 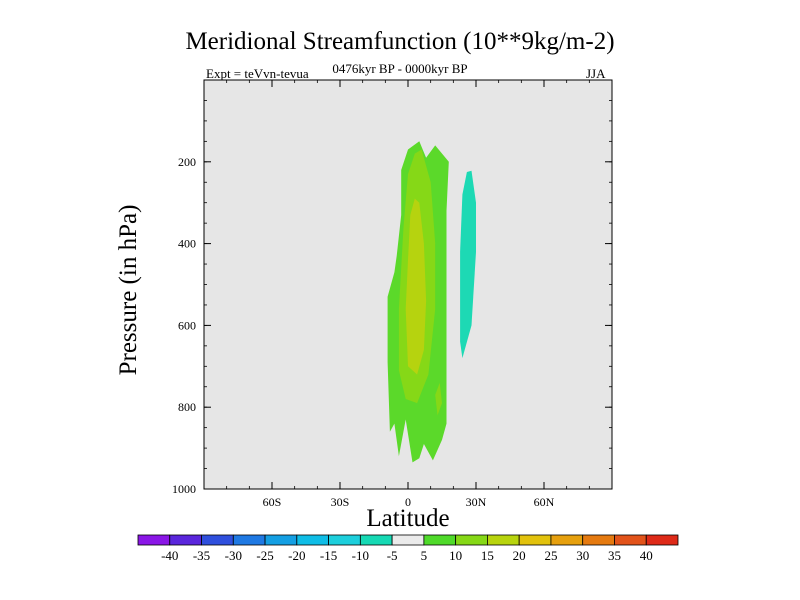 What do you see at coordinates (392, 555) in the screenshot?
I see `colorbar-label: -5` at bounding box center [392, 555].